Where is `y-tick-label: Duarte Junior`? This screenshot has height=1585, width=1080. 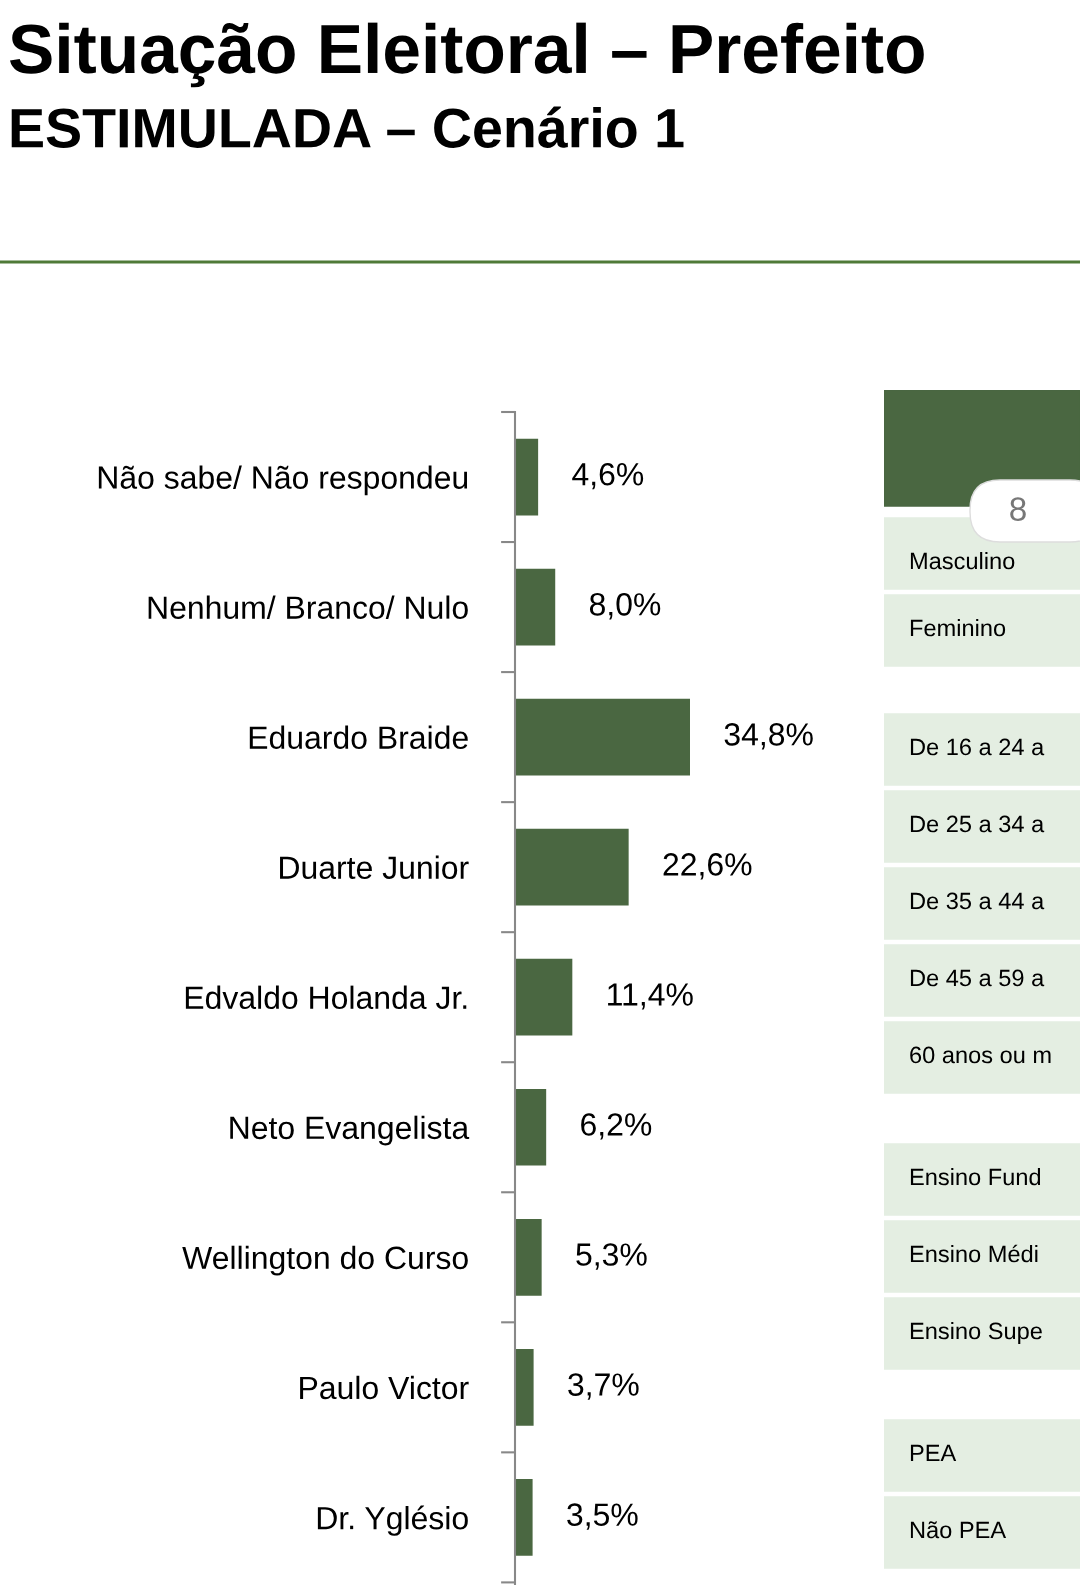
y-tick-label: Duarte Junior is located at coordinates (374, 867).